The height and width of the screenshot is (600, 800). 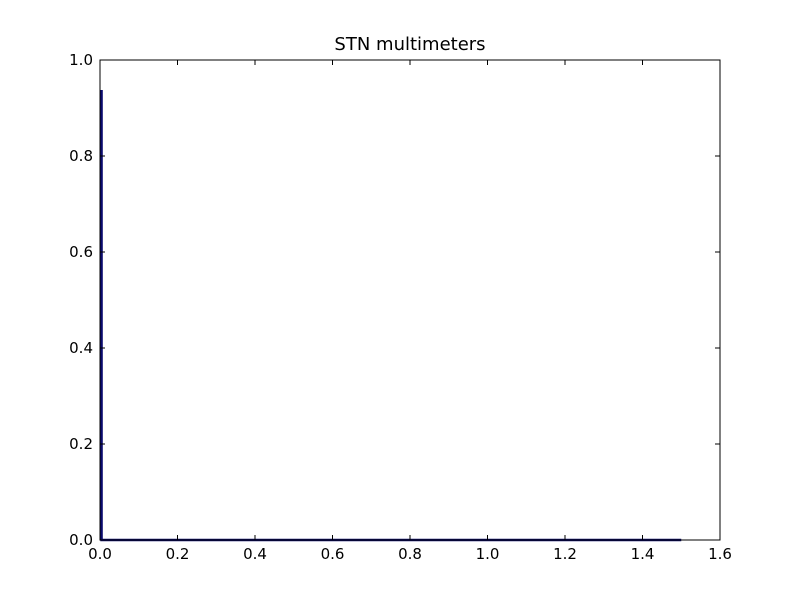 What do you see at coordinates (81, 540) in the screenshot?
I see `y-tick-label: 0.0` at bounding box center [81, 540].